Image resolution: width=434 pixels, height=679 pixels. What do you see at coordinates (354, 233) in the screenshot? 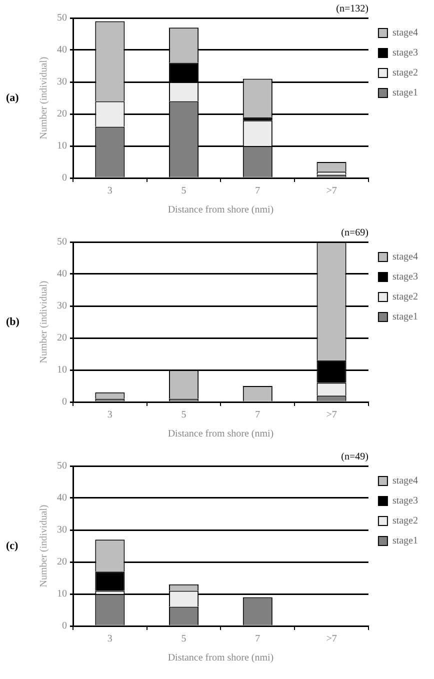
I see `text: (n=69)` at bounding box center [354, 233].